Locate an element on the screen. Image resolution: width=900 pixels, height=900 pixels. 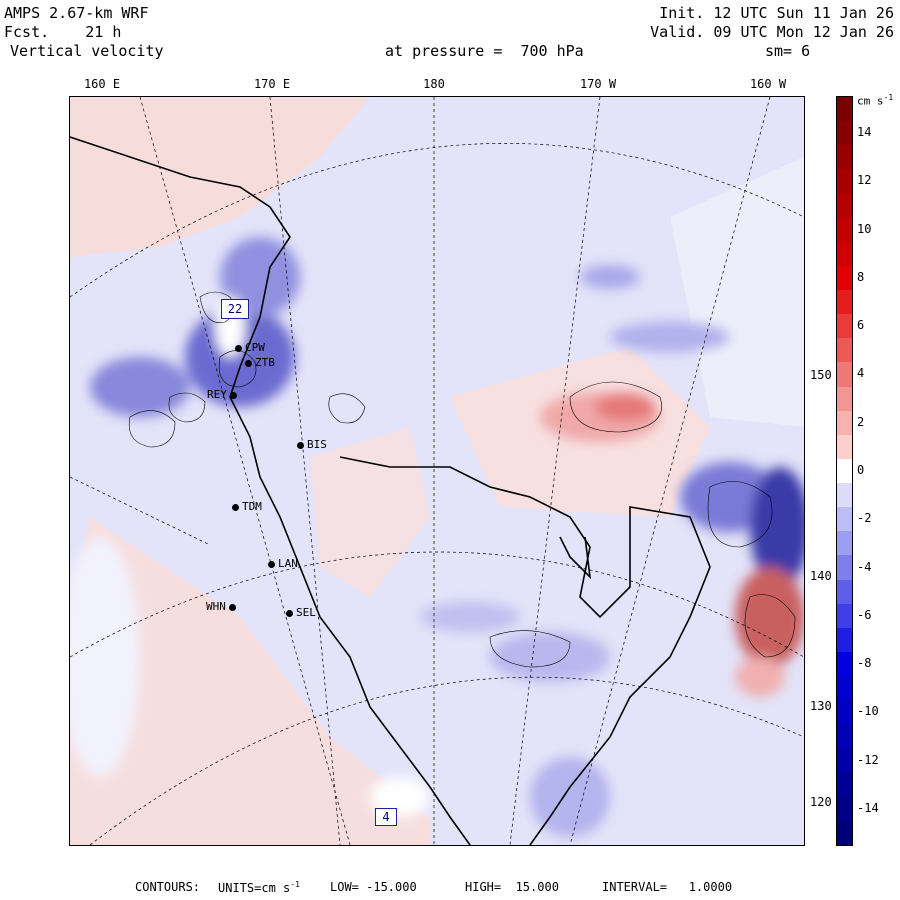
colorbar-tick-label: 10 is located at coordinates (864, 228).